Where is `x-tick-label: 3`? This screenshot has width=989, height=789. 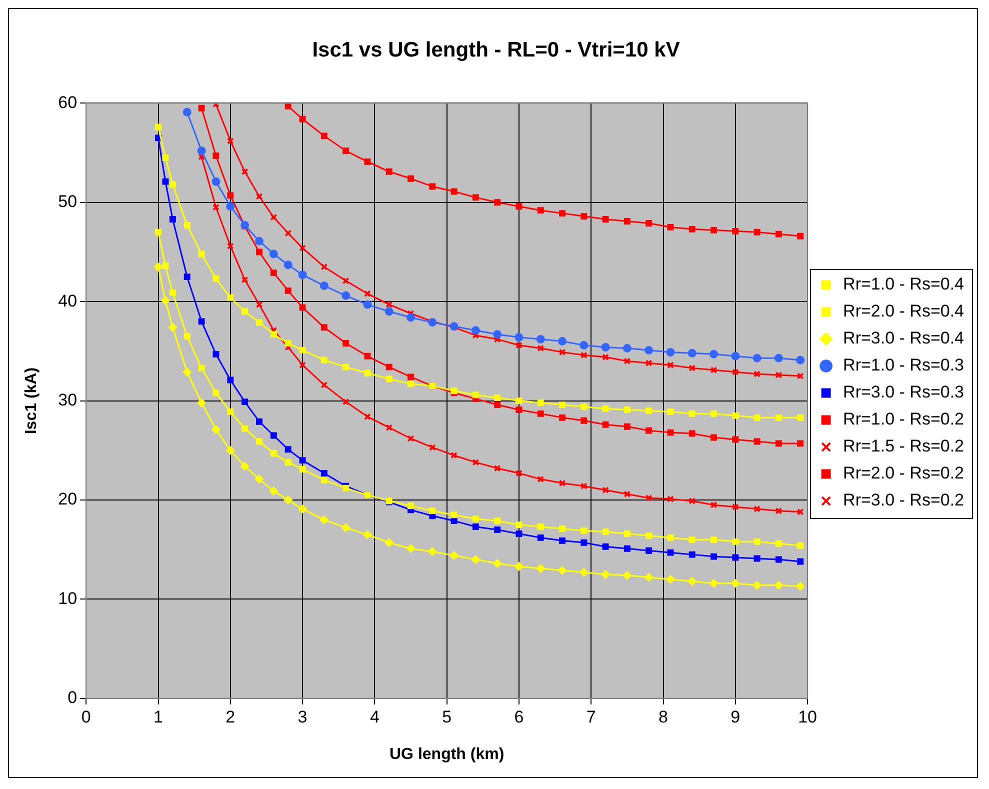 x-tick-label: 3 is located at coordinates (303, 716).